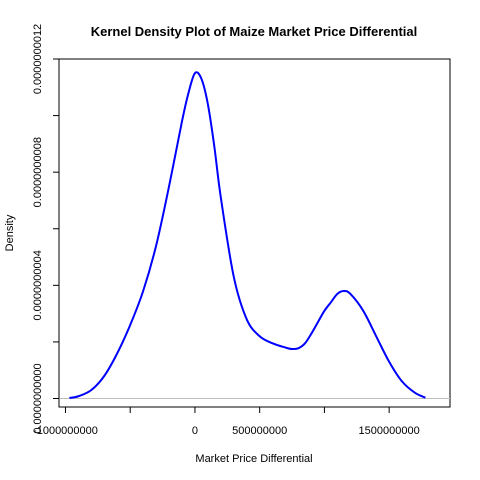 This screenshot has height=480, width=480. What do you see at coordinates (38, 172) in the screenshot?
I see `y-tick-label: 0.0000000008` at bounding box center [38, 172].